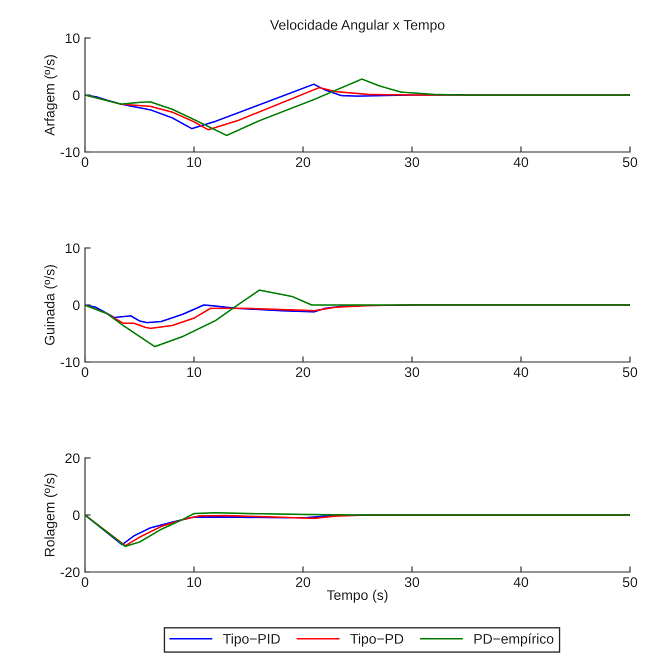  Describe the element at coordinates (72, 458) in the screenshot. I see `y-tick-label: 20` at that location.